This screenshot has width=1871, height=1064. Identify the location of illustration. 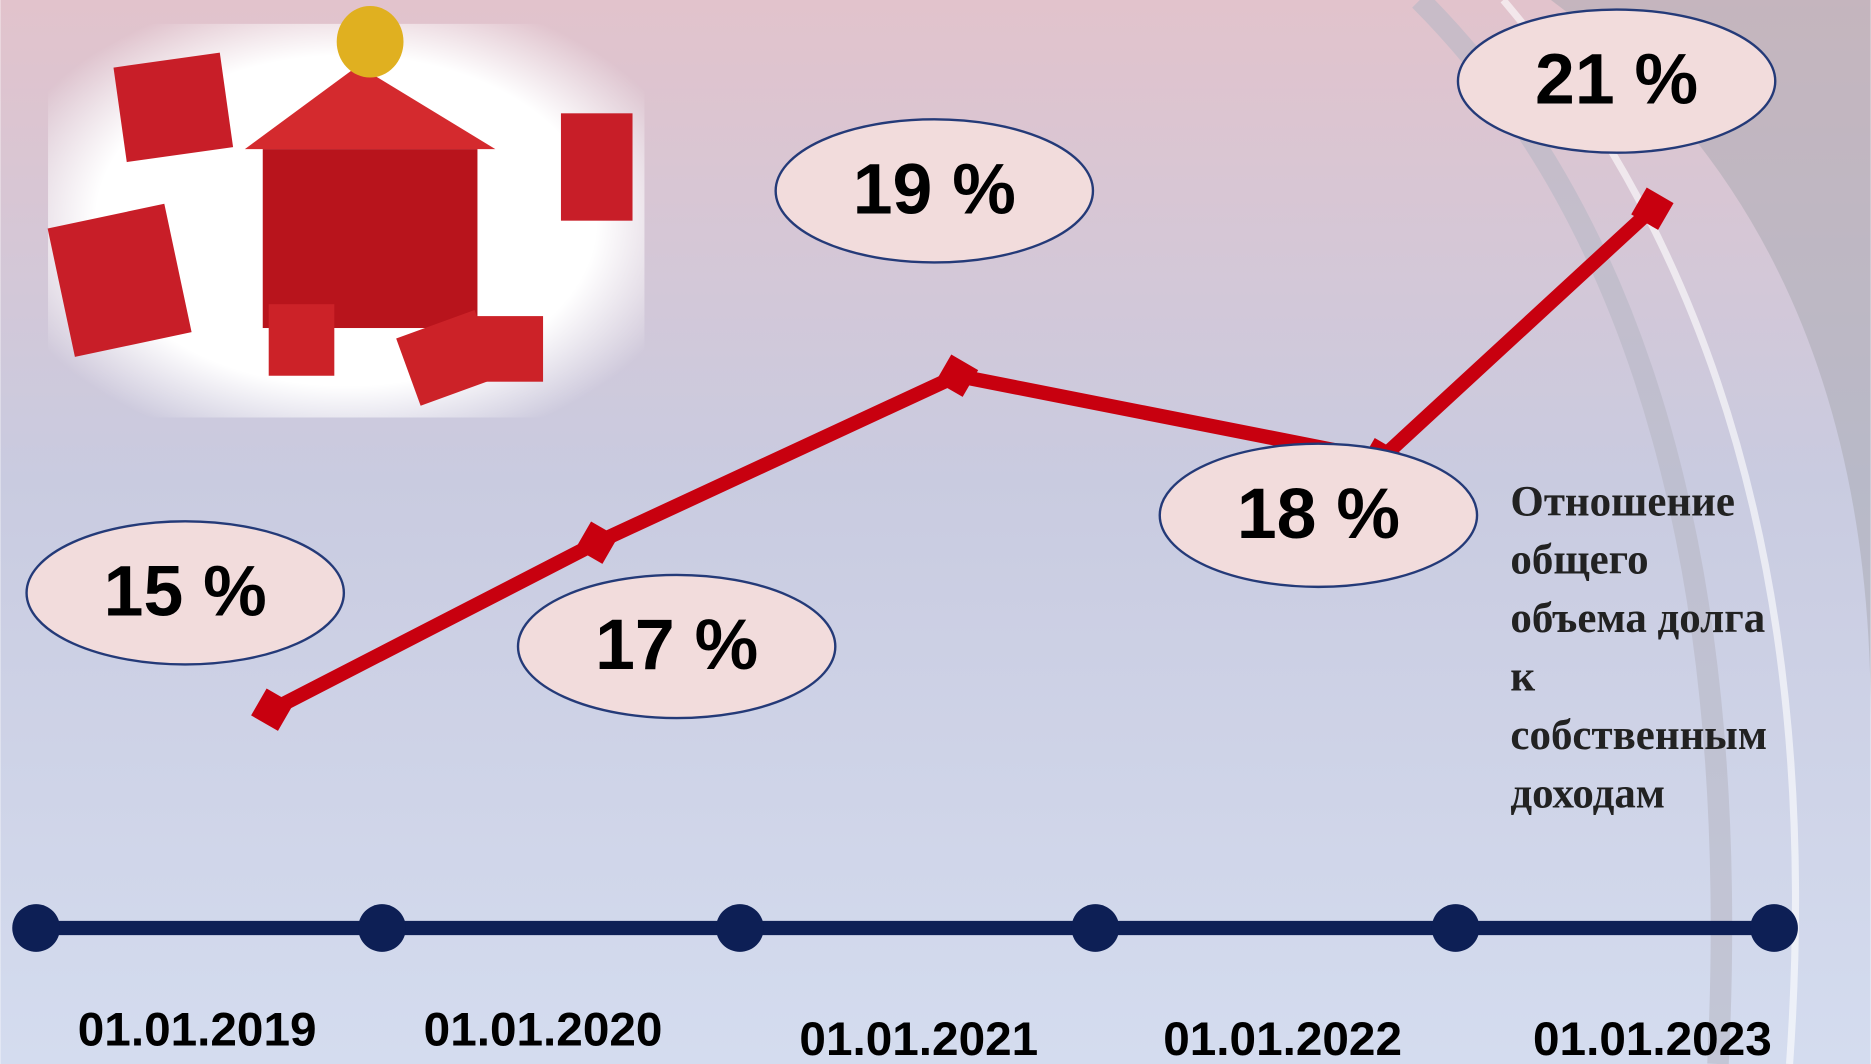
(346, 211).